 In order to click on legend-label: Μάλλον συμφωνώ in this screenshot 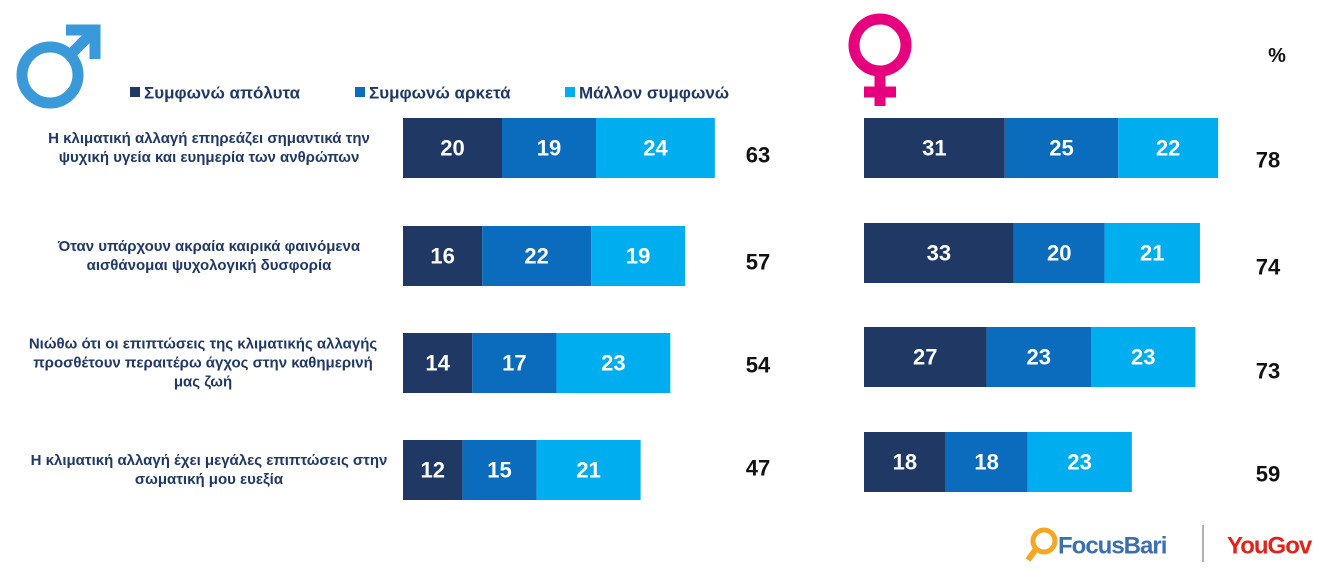, I will do `click(654, 93)`.